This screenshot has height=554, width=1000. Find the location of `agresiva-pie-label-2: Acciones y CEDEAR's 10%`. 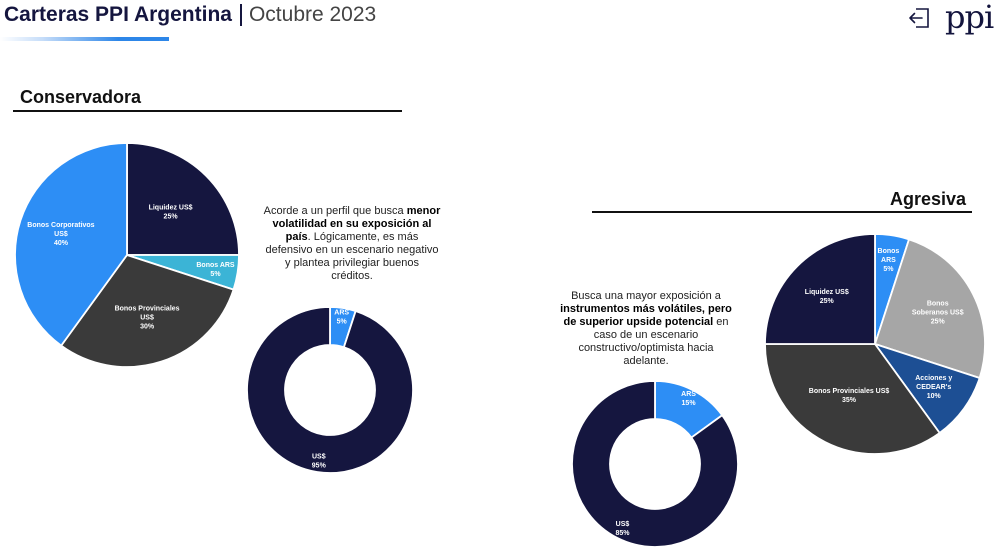

agresiva-pie-label-2: Acciones y CEDEAR's 10% is located at coordinates (933, 387).